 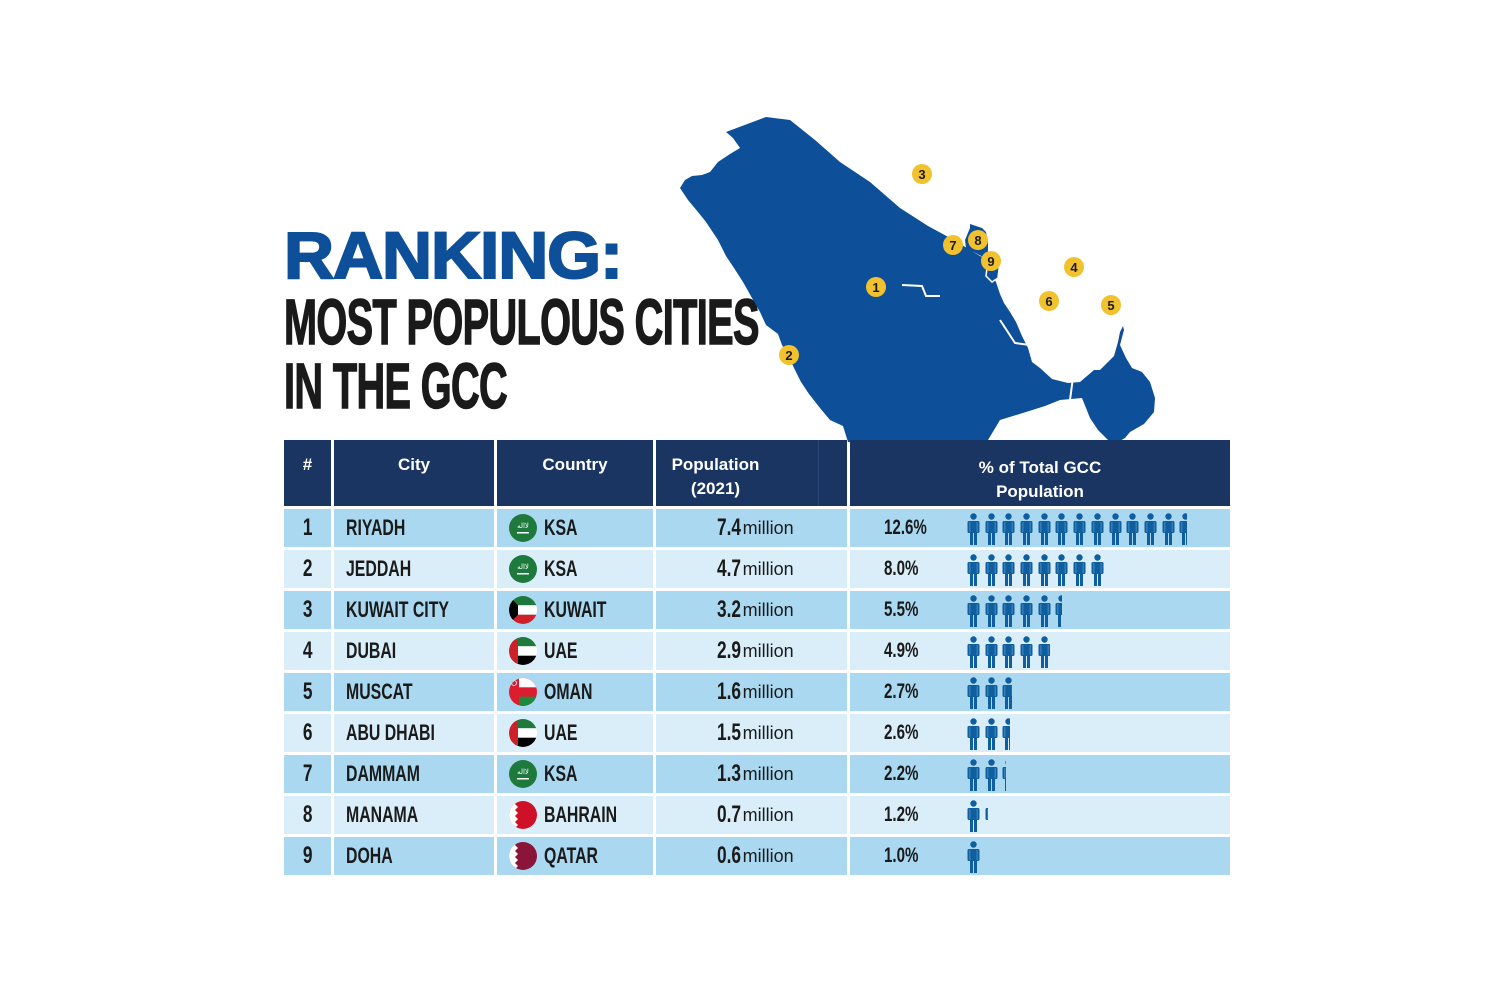 What do you see at coordinates (414, 733) in the screenshot?
I see `city-cell: ABU DHABI` at bounding box center [414, 733].